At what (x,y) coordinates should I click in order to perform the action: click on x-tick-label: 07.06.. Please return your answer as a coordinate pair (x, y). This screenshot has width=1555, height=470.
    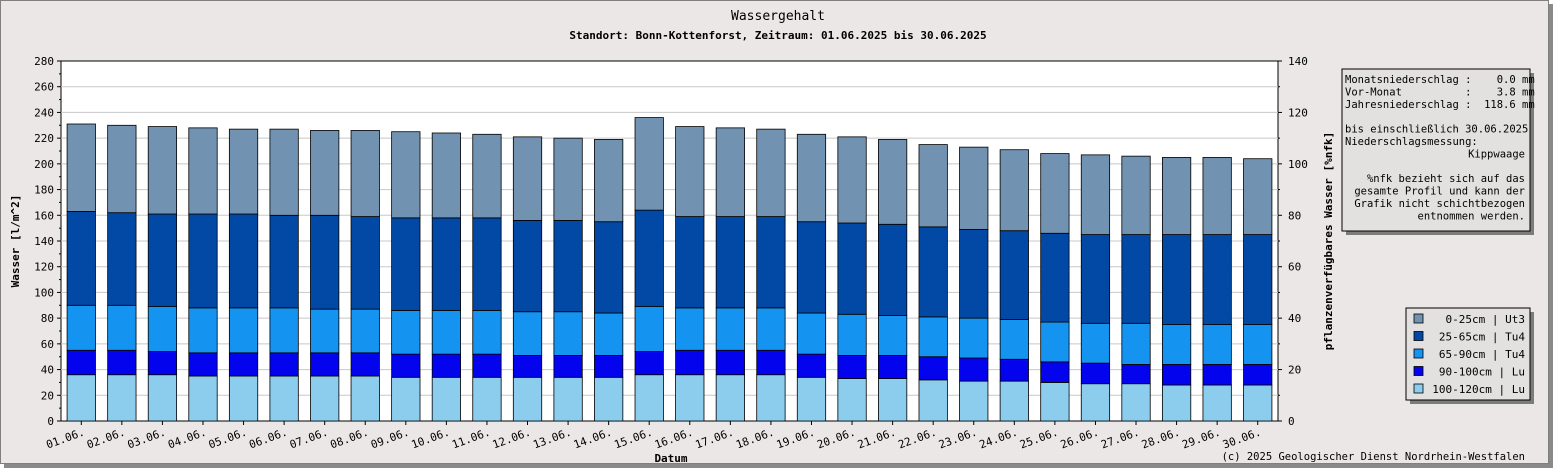
    Looking at the image, I should click on (309, 439).